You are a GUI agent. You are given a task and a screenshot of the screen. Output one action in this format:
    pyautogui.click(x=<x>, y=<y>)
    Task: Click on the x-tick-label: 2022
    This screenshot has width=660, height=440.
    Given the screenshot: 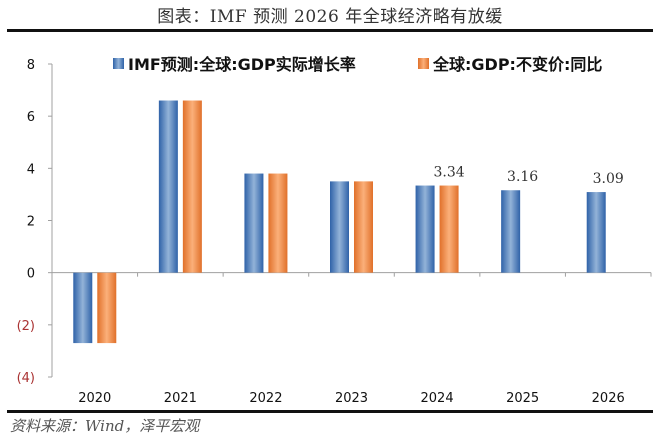 What is the action you would take?
    pyautogui.click(x=265, y=398)
    